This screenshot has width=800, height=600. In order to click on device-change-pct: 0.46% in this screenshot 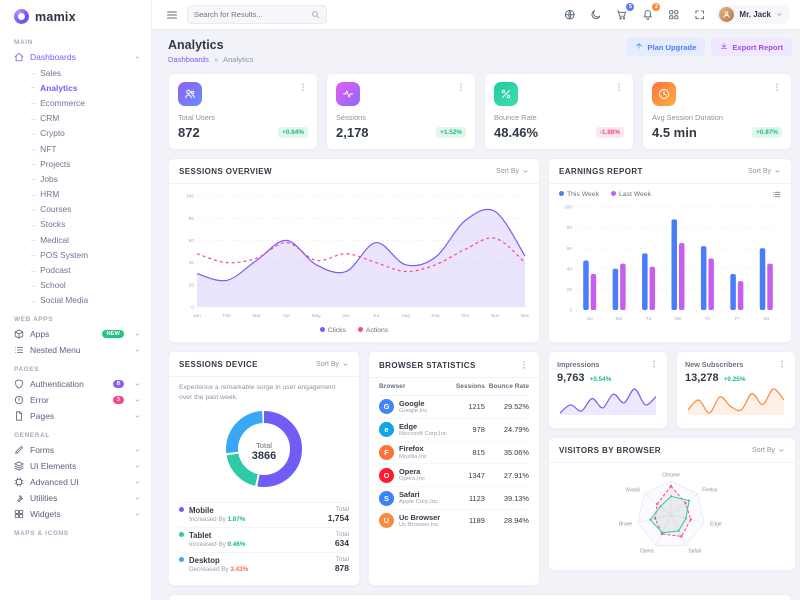, I will do `click(236, 545)`.